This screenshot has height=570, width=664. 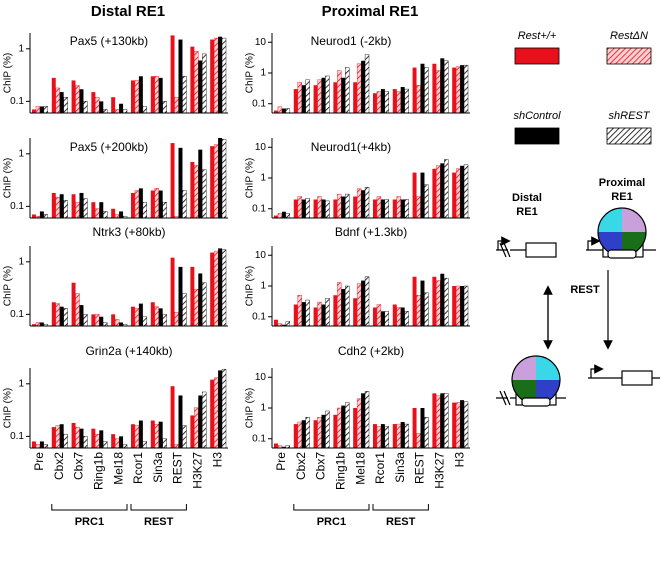 I want to click on y-tick-label: 1, so click(x=21, y=153).